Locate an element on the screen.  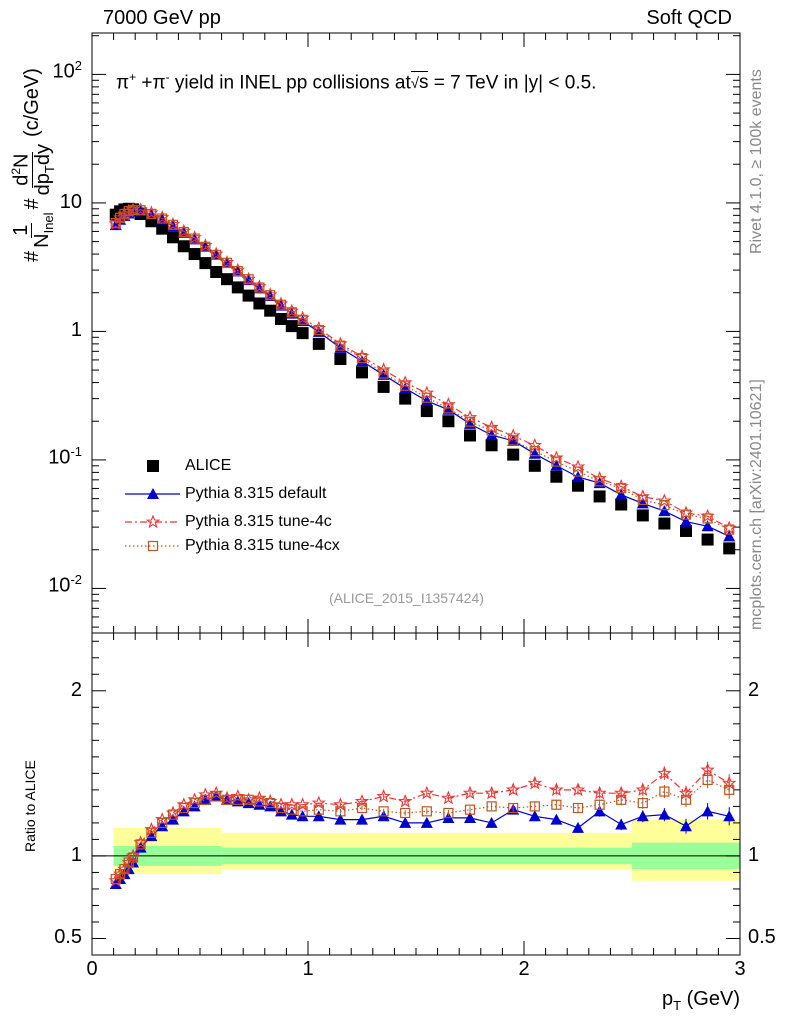
beam-energy-label: 7000 GeV pp is located at coordinates (162, 18).